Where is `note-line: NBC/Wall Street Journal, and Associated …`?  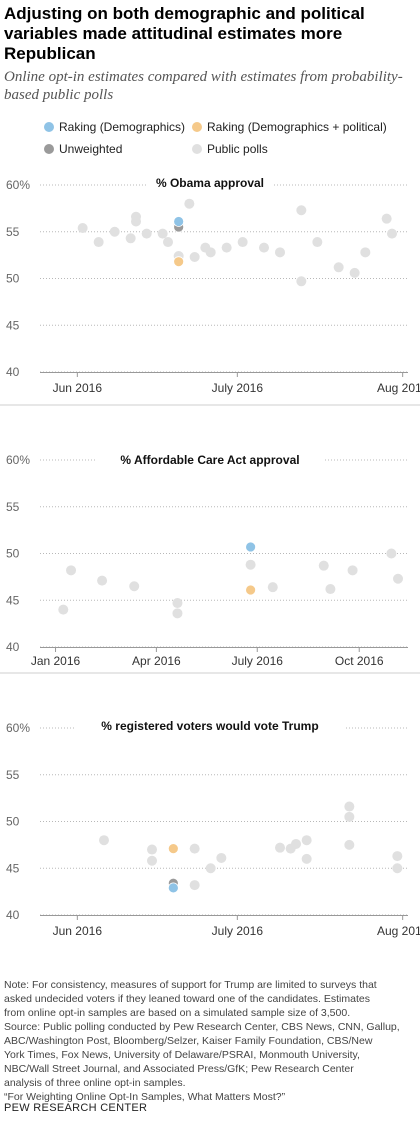 note-line: NBC/Wall Street Journal, and Associated … is located at coordinates (179, 1069).